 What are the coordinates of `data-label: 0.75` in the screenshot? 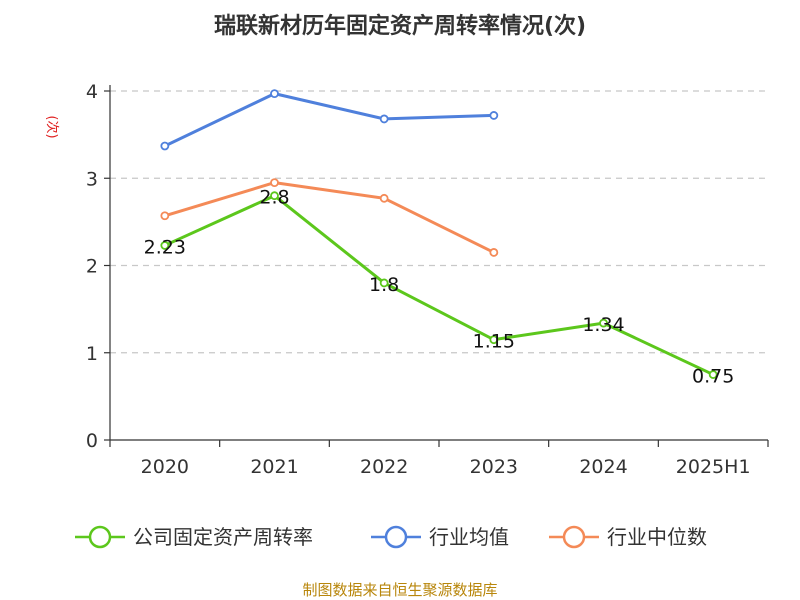 It's located at (713, 377).